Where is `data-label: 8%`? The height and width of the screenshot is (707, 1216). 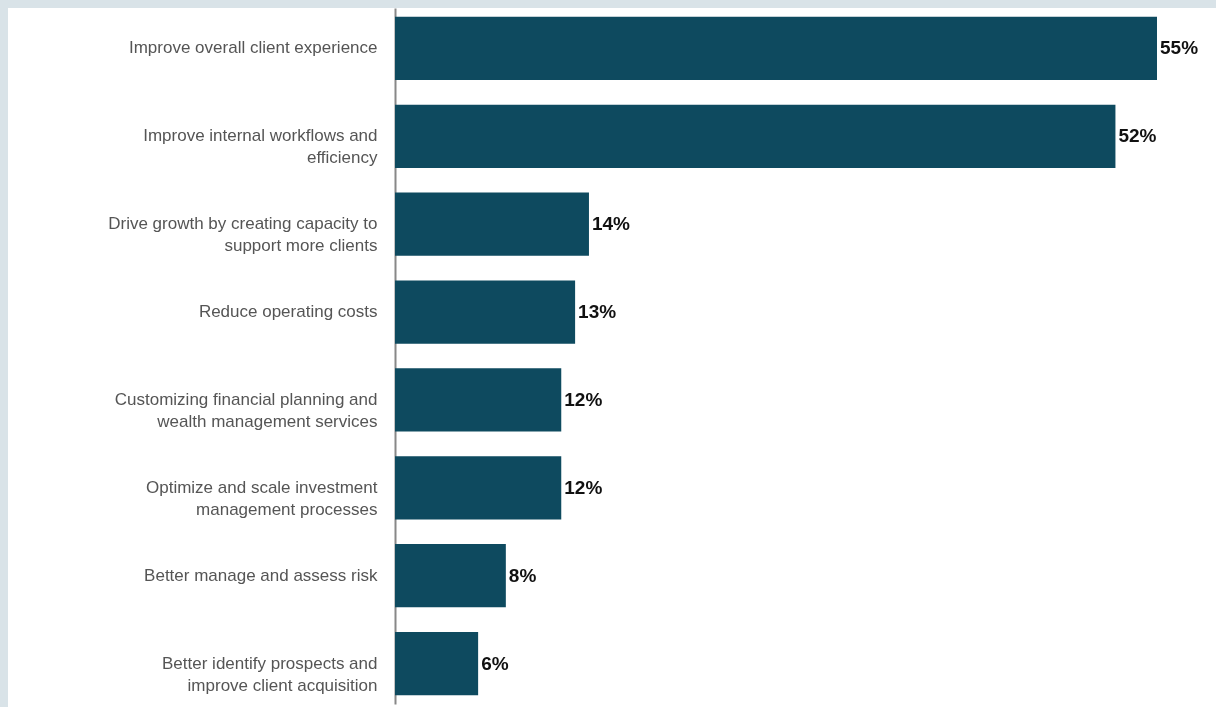 data-label: 8% is located at coordinates (522, 575).